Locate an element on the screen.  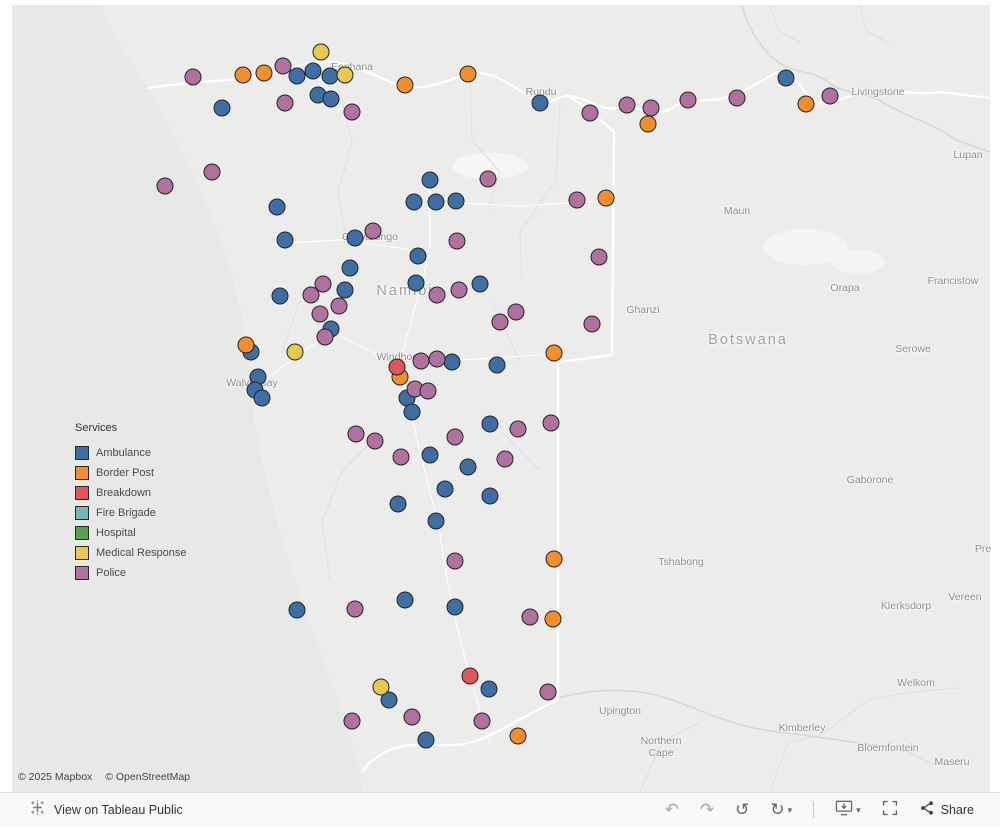
reset-button: ↺ is located at coordinates (742, 809).